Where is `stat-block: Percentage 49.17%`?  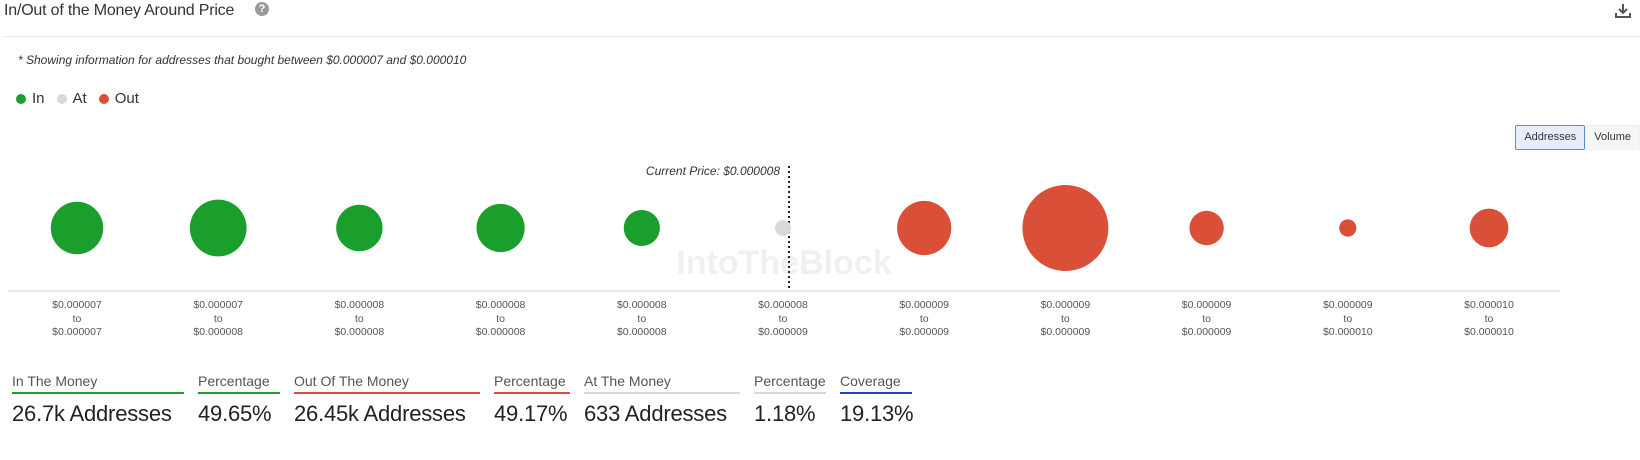
stat-block: Percentage 49.17% is located at coordinates (532, 398).